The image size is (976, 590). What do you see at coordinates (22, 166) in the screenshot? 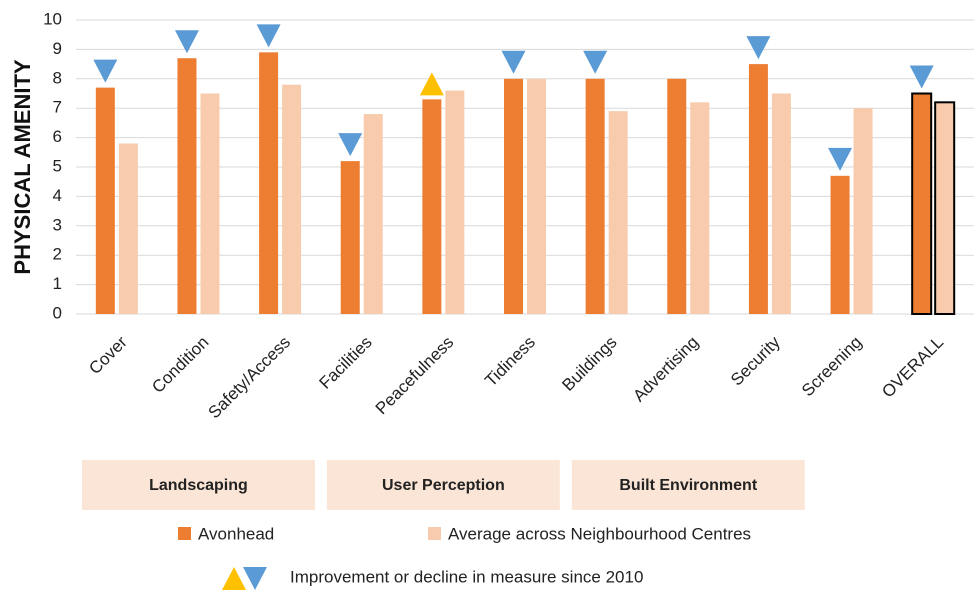
I see `y-axis-label: PHYSICAL AMENITY` at bounding box center [22, 166].